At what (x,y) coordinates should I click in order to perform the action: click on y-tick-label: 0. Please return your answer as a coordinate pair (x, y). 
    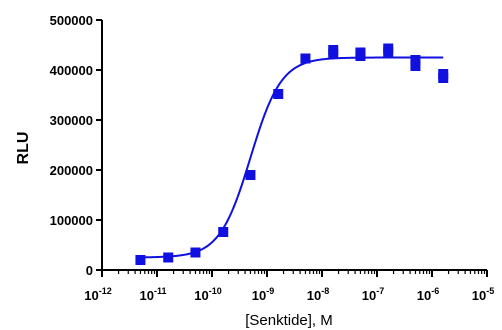
    Looking at the image, I should click on (89, 270).